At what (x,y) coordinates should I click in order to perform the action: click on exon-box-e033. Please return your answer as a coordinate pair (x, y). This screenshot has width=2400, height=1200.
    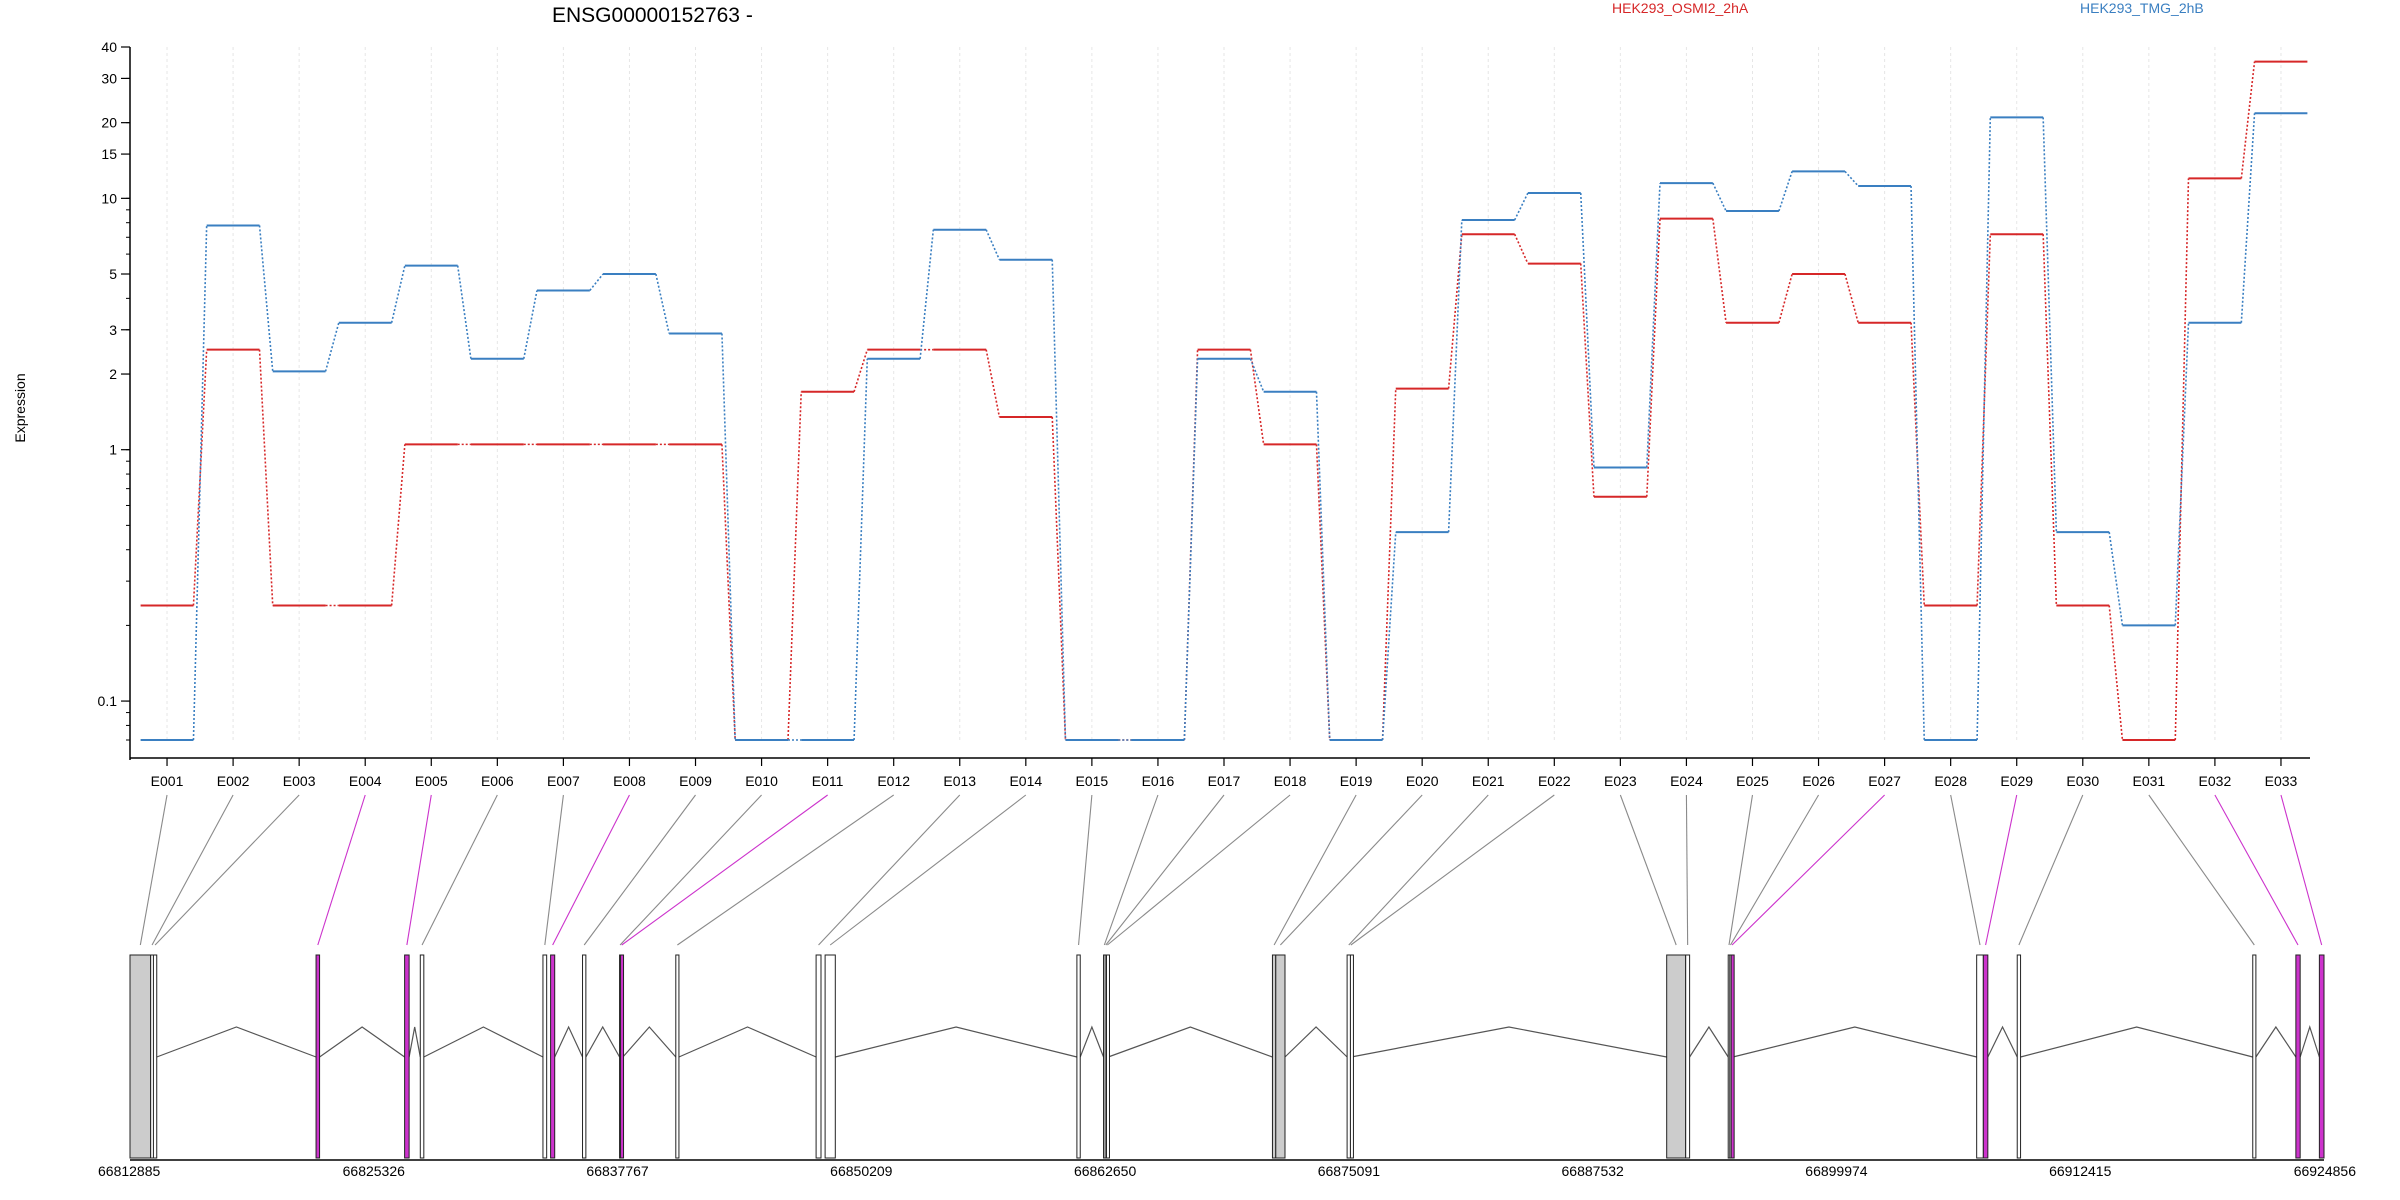
    Looking at the image, I should click on (2321, 1056).